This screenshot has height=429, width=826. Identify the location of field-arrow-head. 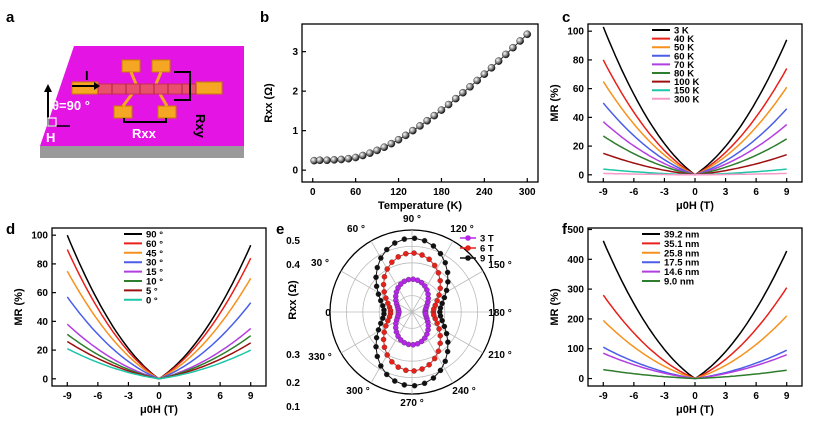
(48, 88).